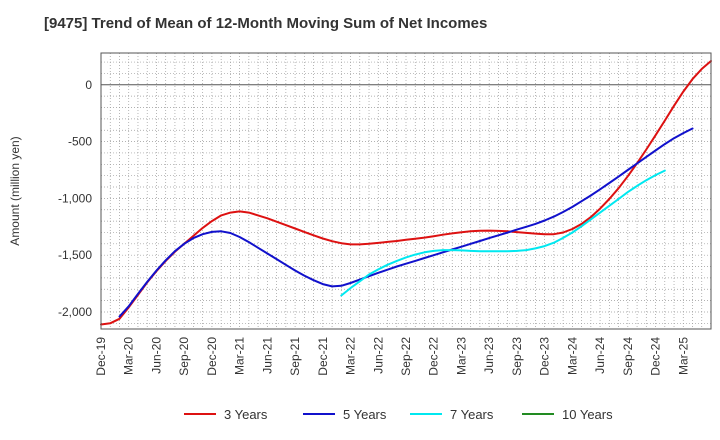 The image size is (720, 440). Describe the element at coordinates (184, 356) in the screenshot. I see `x-tick-label: Sep-20` at that location.